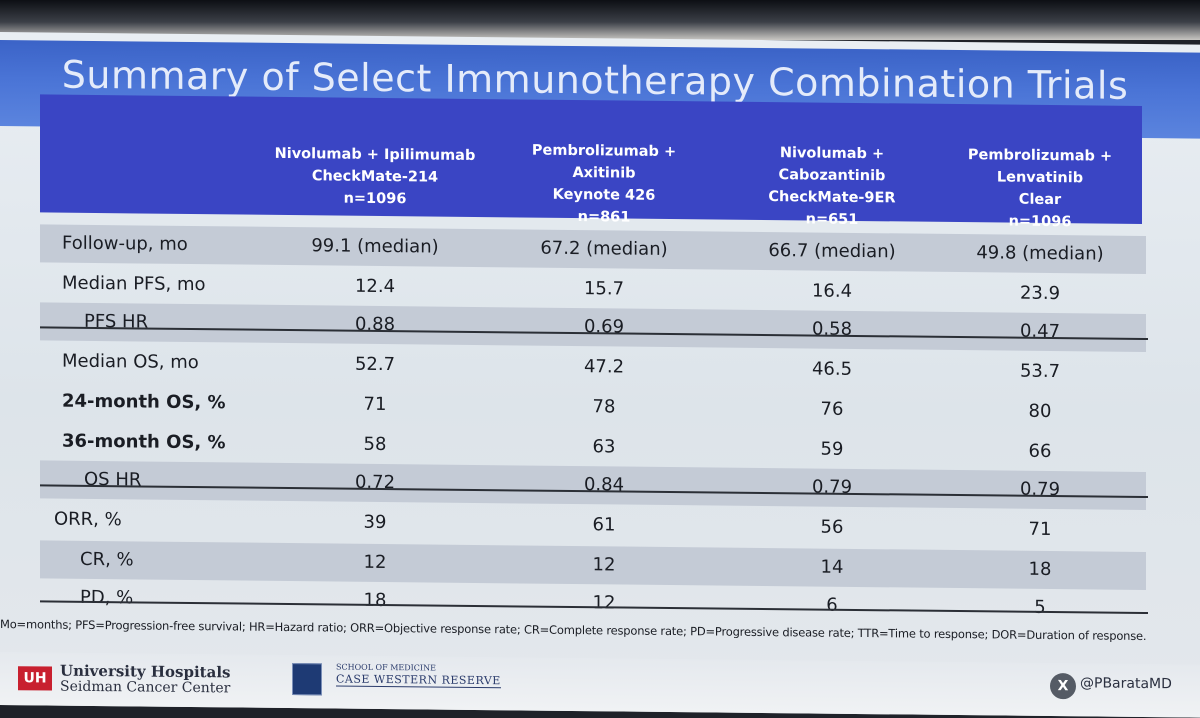 This screenshot has width=1200, height=718. Describe the element at coordinates (375, 444) in the screenshot. I see `table-cell: 58` at that location.